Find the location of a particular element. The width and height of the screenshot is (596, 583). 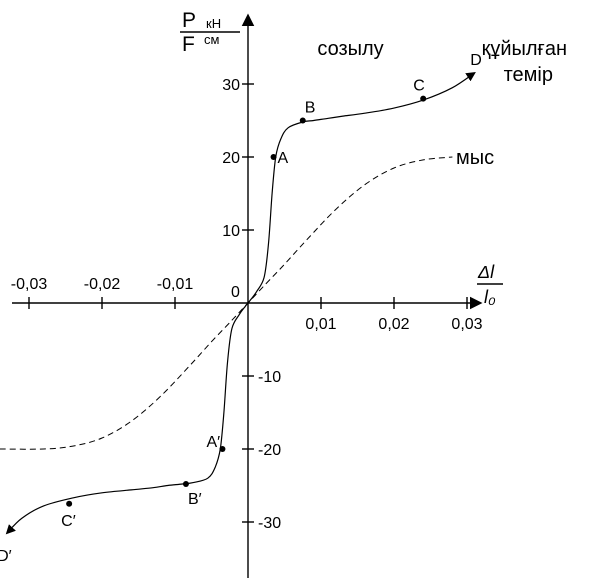

x-label-numerator: Δl is located at coordinates (486, 272).